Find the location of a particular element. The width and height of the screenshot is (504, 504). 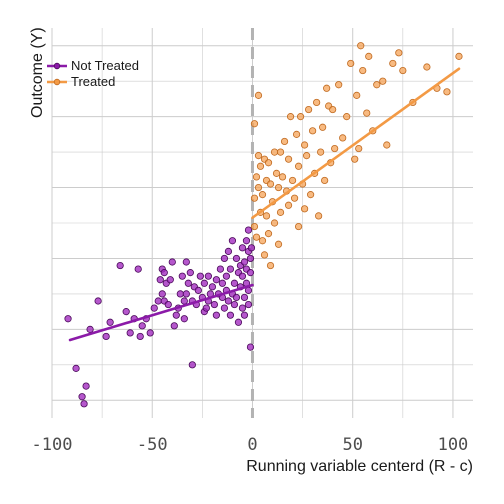

x-tick-label: -100 is located at coordinates (52, 445).